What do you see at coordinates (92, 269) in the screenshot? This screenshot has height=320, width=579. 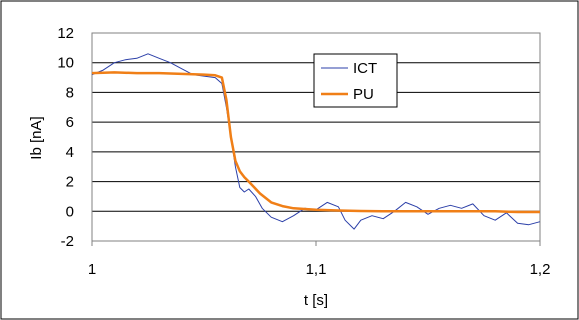 I see `x-tick-label: 1` at bounding box center [92, 269].